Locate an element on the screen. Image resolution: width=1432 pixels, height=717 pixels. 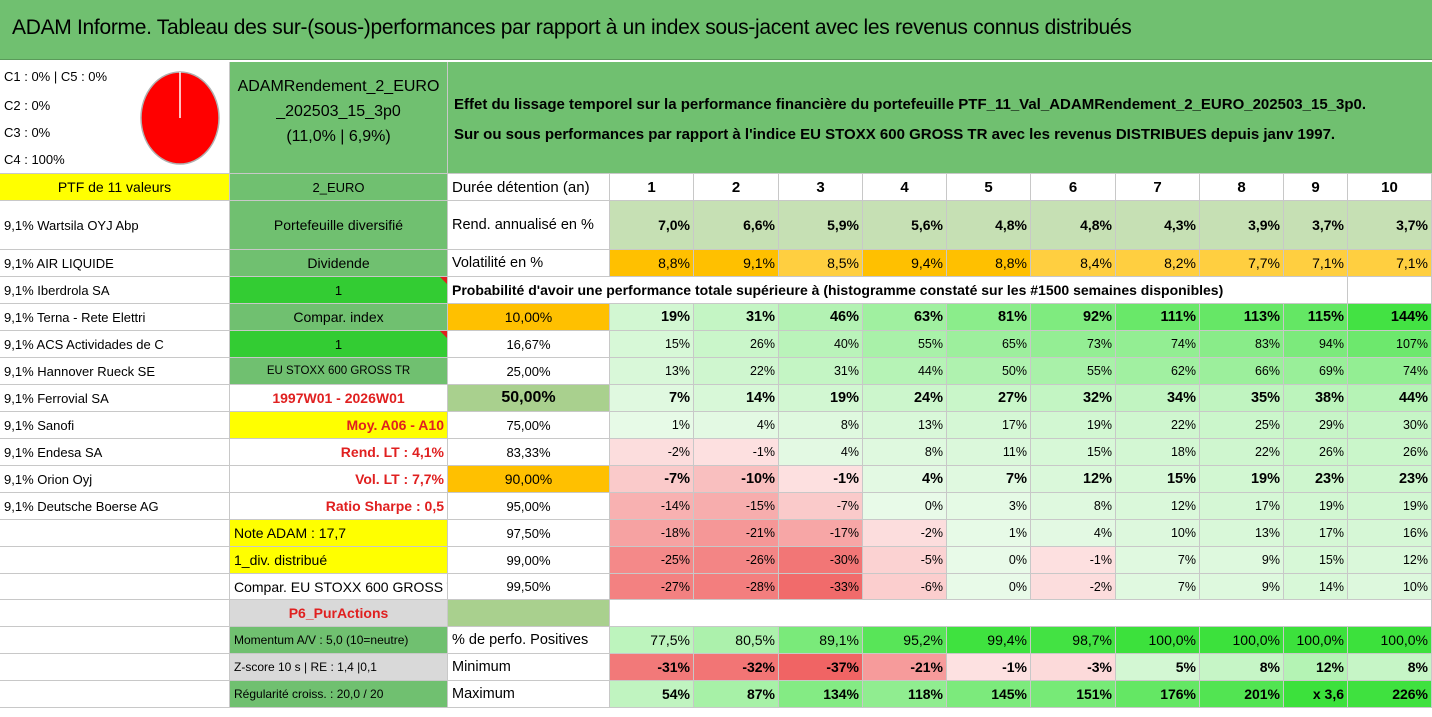
holding-label: 9,1% Wartsila OYJ Abp is located at coordinates (115, 225).